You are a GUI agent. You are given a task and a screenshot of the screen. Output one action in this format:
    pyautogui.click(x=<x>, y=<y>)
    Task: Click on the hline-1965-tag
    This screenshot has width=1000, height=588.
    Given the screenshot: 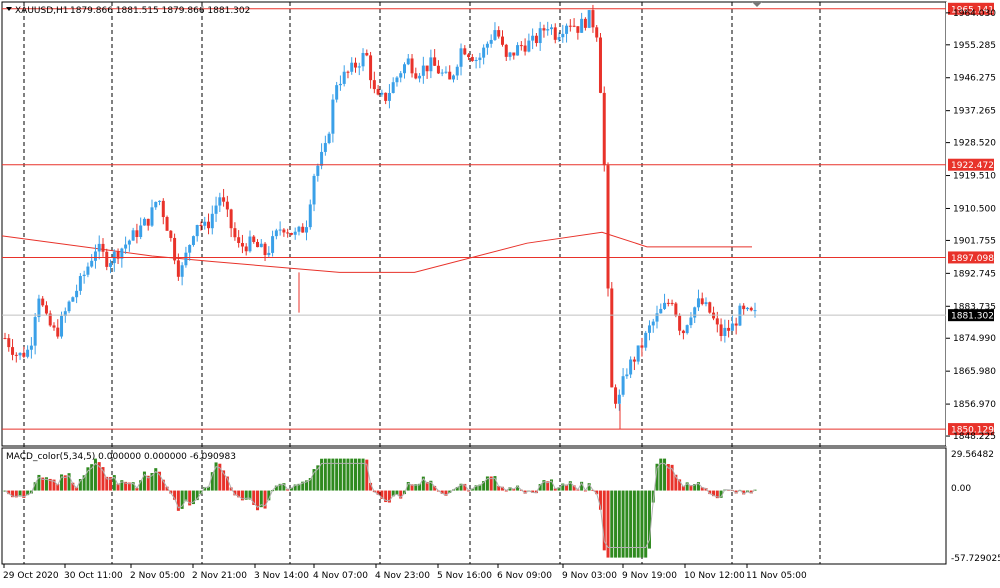 What is the action you would take?
    pyautogui.click(x=971, y=8)
    